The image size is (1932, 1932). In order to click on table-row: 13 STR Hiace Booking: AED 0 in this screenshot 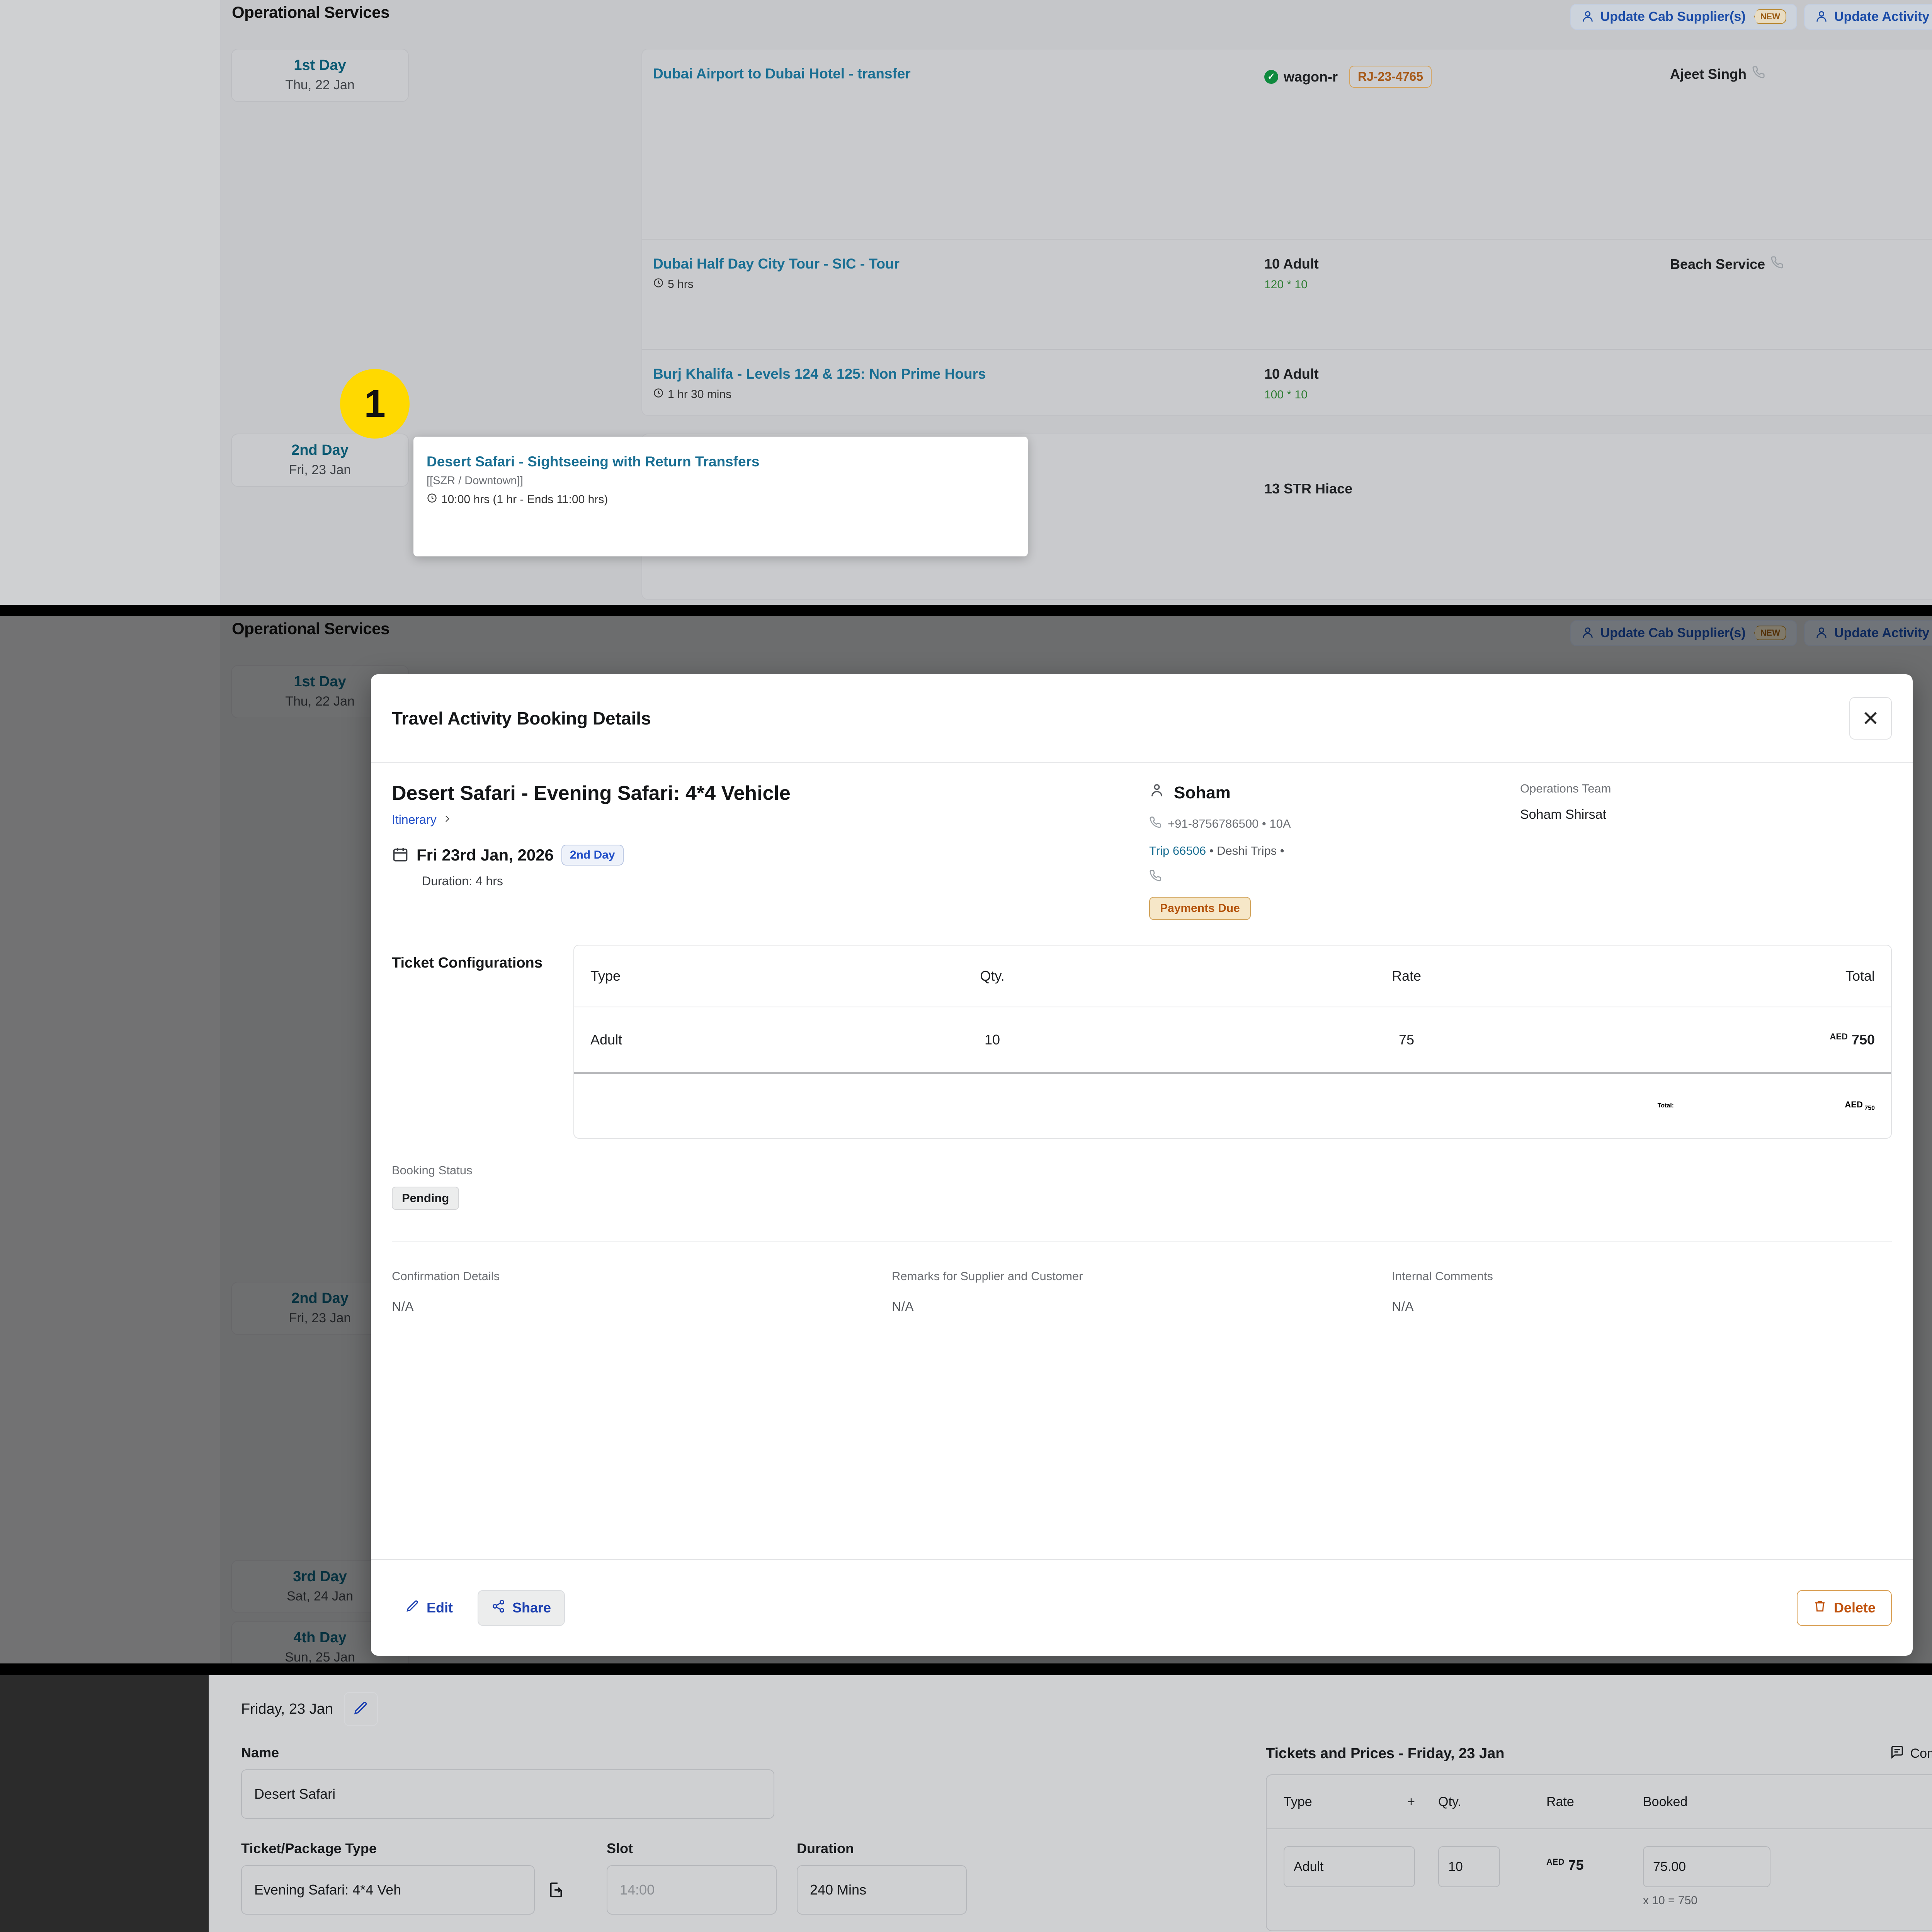, I will do `click(1287, 517)`.